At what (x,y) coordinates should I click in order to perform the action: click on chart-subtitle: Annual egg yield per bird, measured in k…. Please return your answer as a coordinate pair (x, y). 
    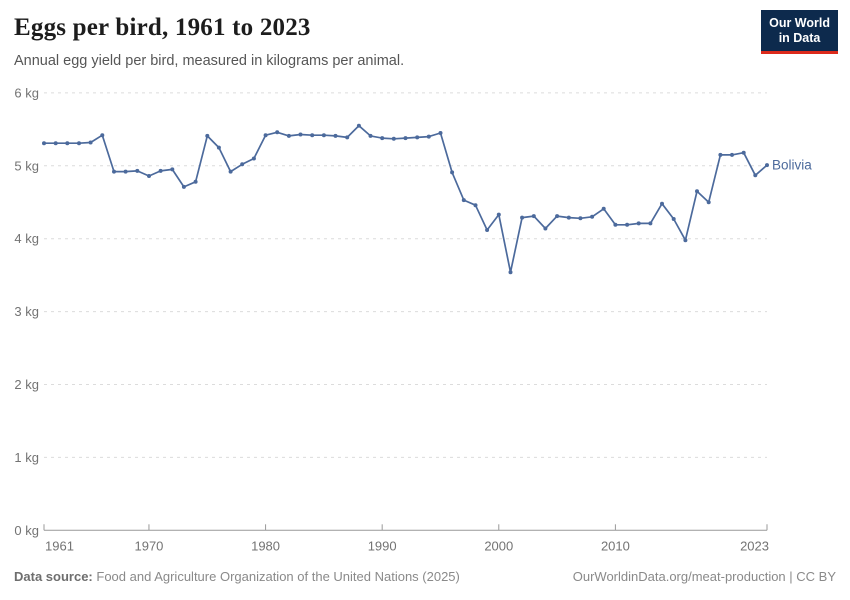
    Looking at the image, I should click on (209, 61).